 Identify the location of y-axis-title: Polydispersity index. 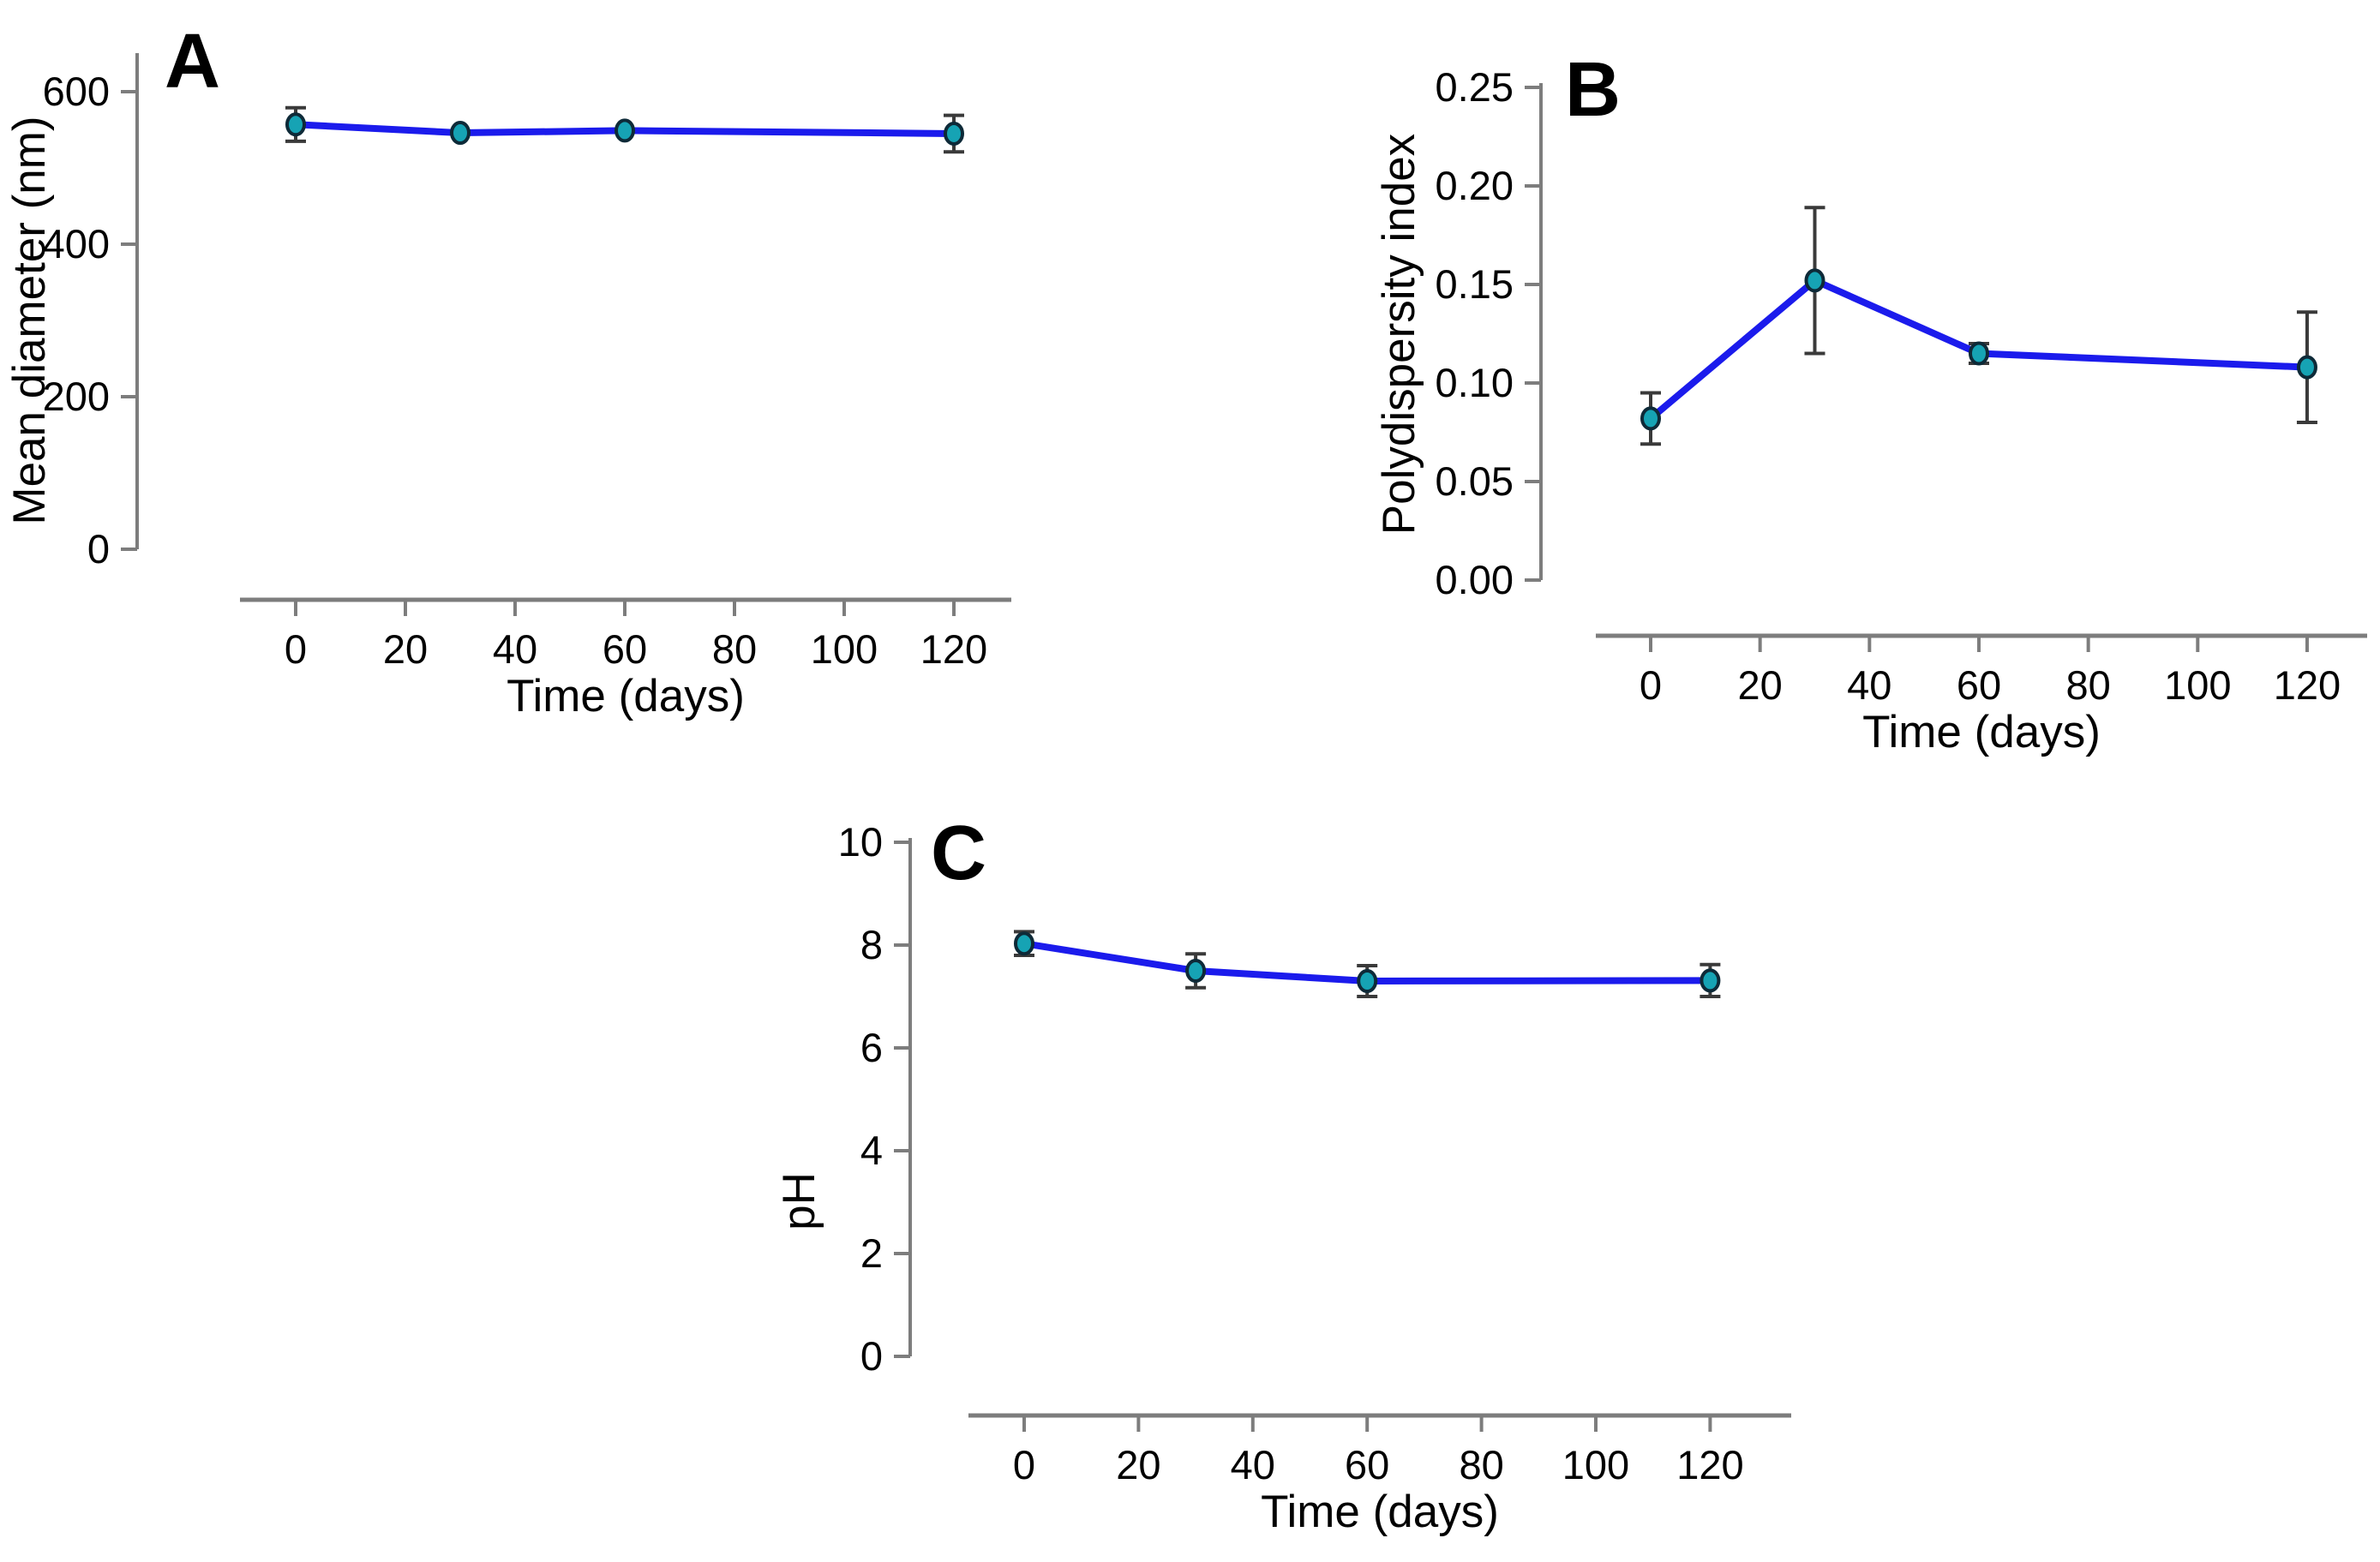
(1399, 334).